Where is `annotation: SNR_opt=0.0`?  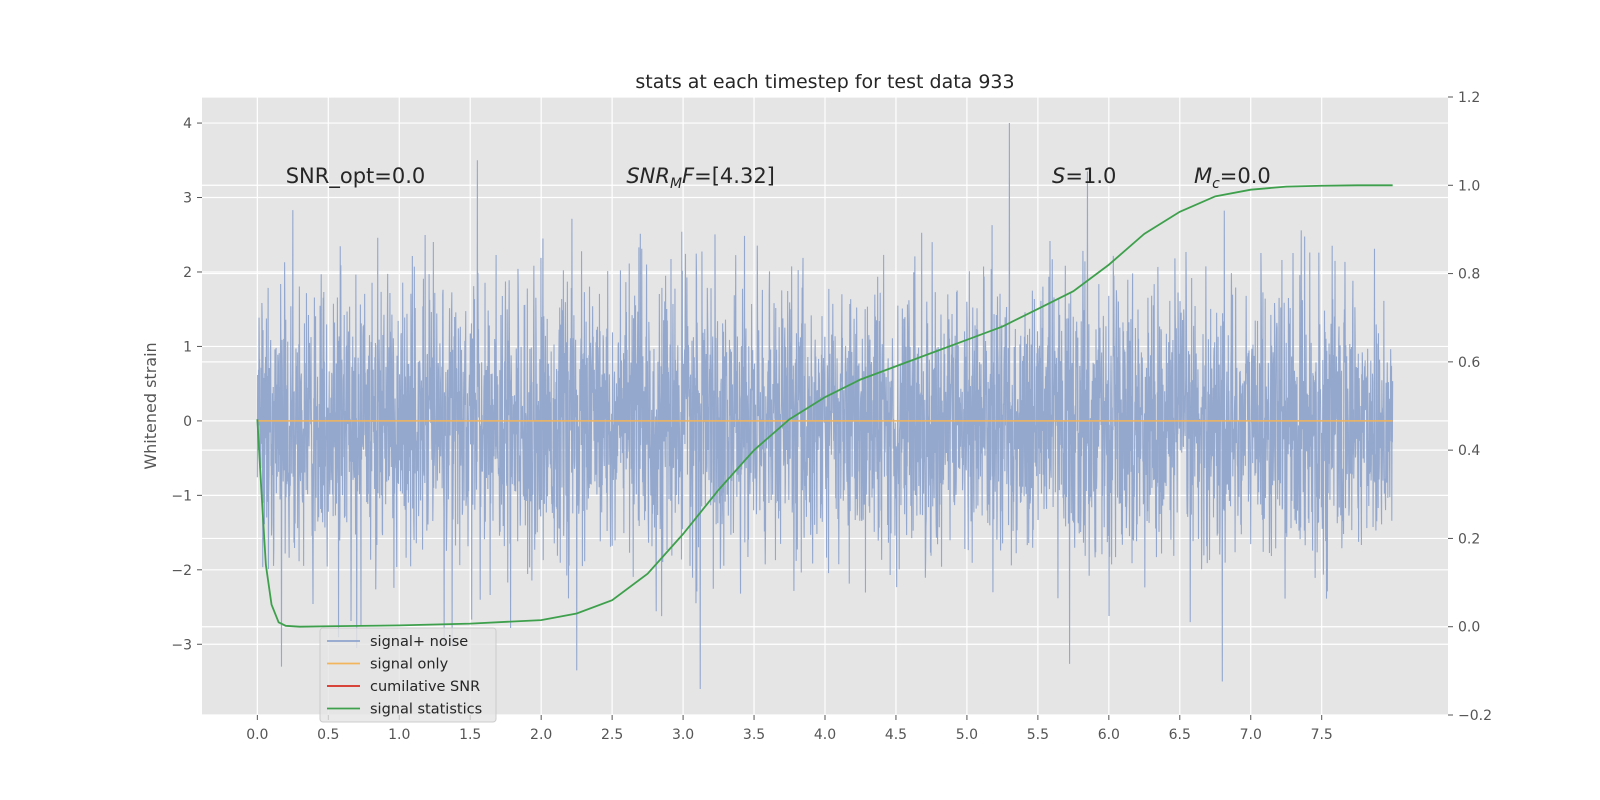 annotation: SNR_opt=0.0 is located at coordinates (356, 176).